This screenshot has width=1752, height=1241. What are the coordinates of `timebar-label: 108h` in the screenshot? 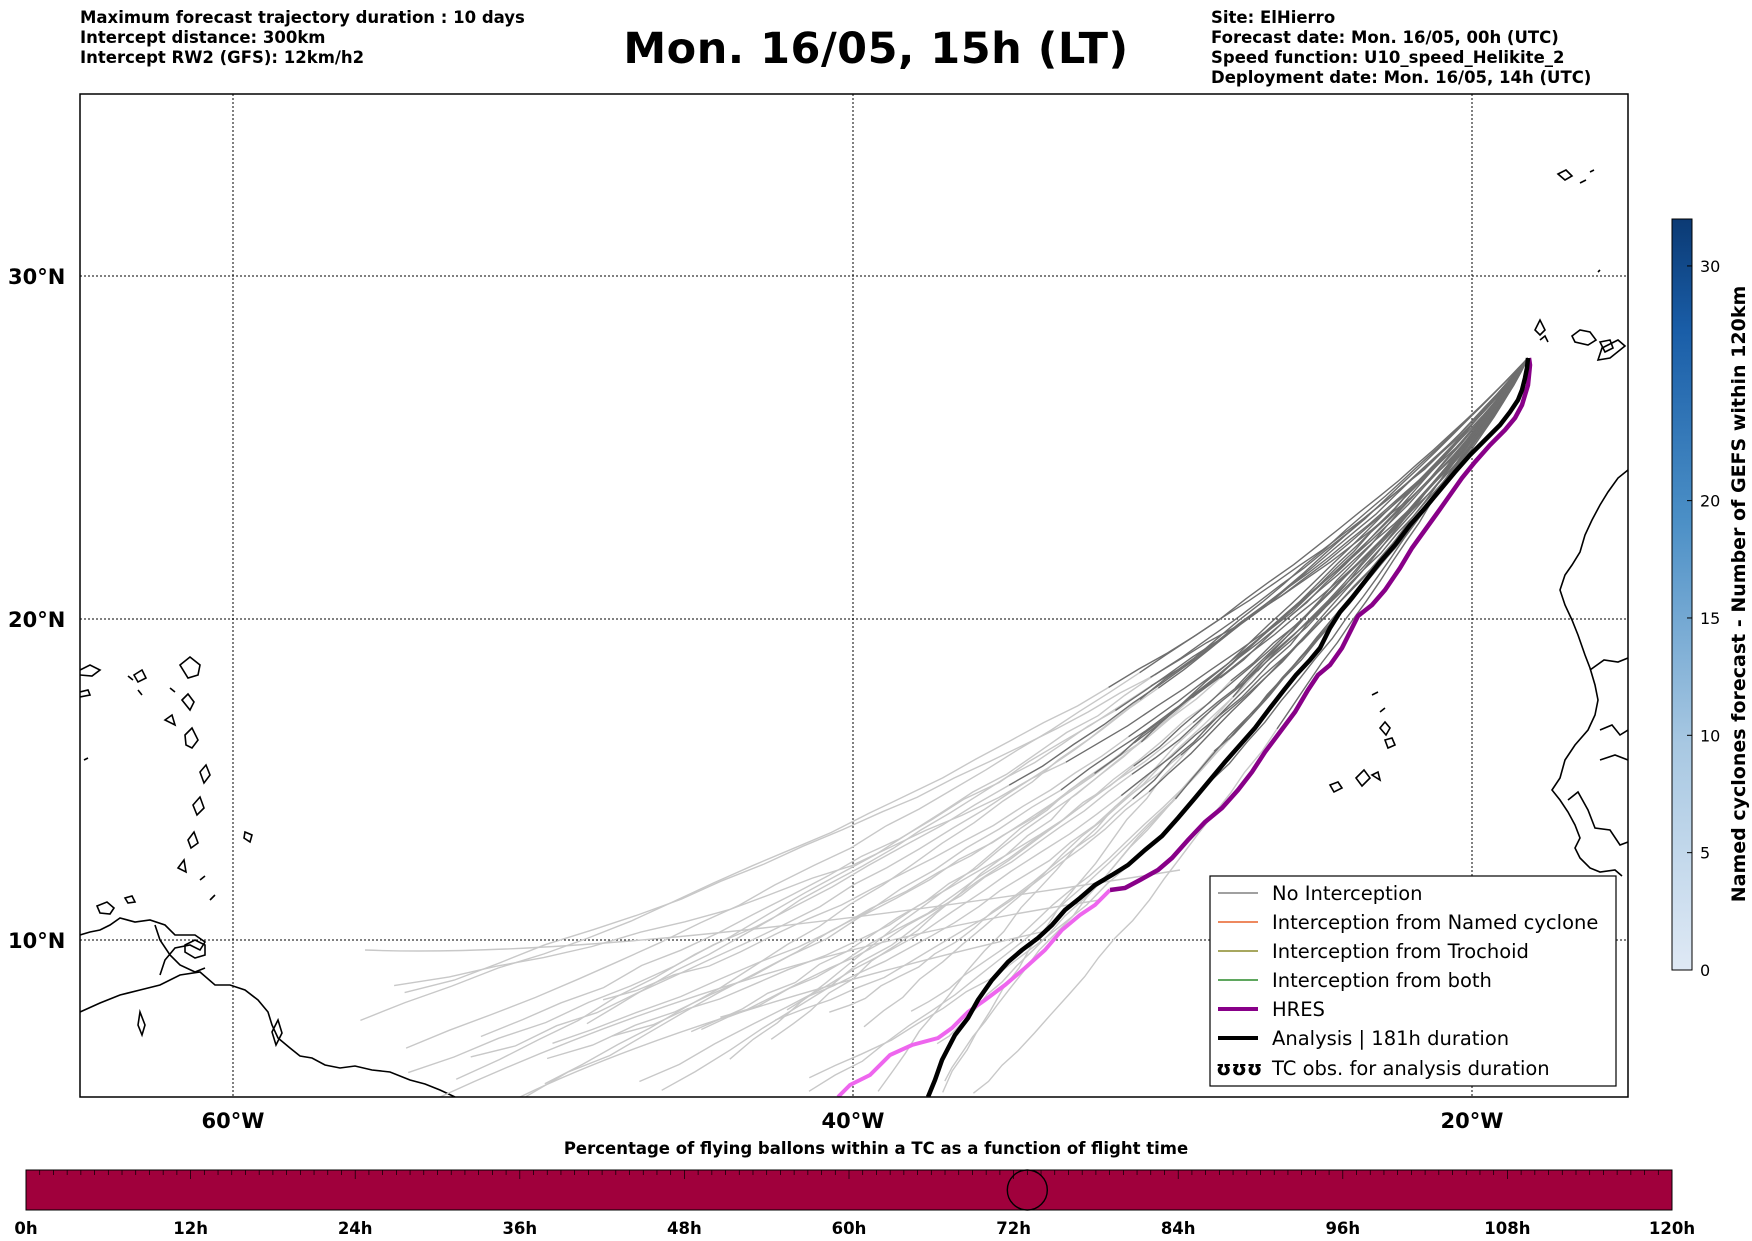 It's located at (1507, 1228).